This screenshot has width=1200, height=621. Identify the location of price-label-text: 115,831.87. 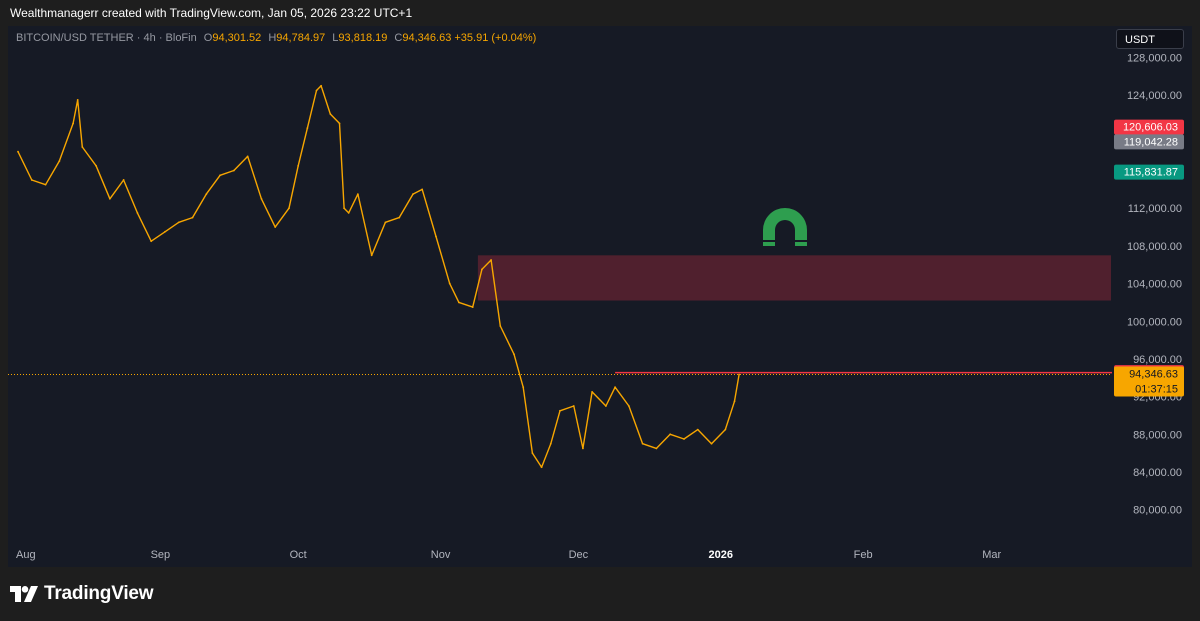
(1151, 173).